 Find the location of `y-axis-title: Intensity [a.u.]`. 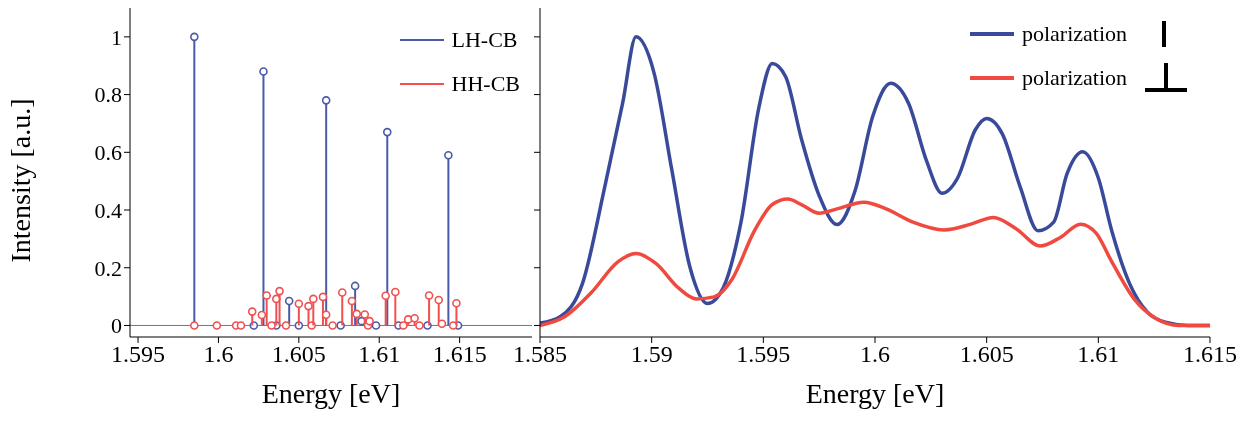

y-axis-title: Intensity [a.u.] is located at coordinates (20, 180).